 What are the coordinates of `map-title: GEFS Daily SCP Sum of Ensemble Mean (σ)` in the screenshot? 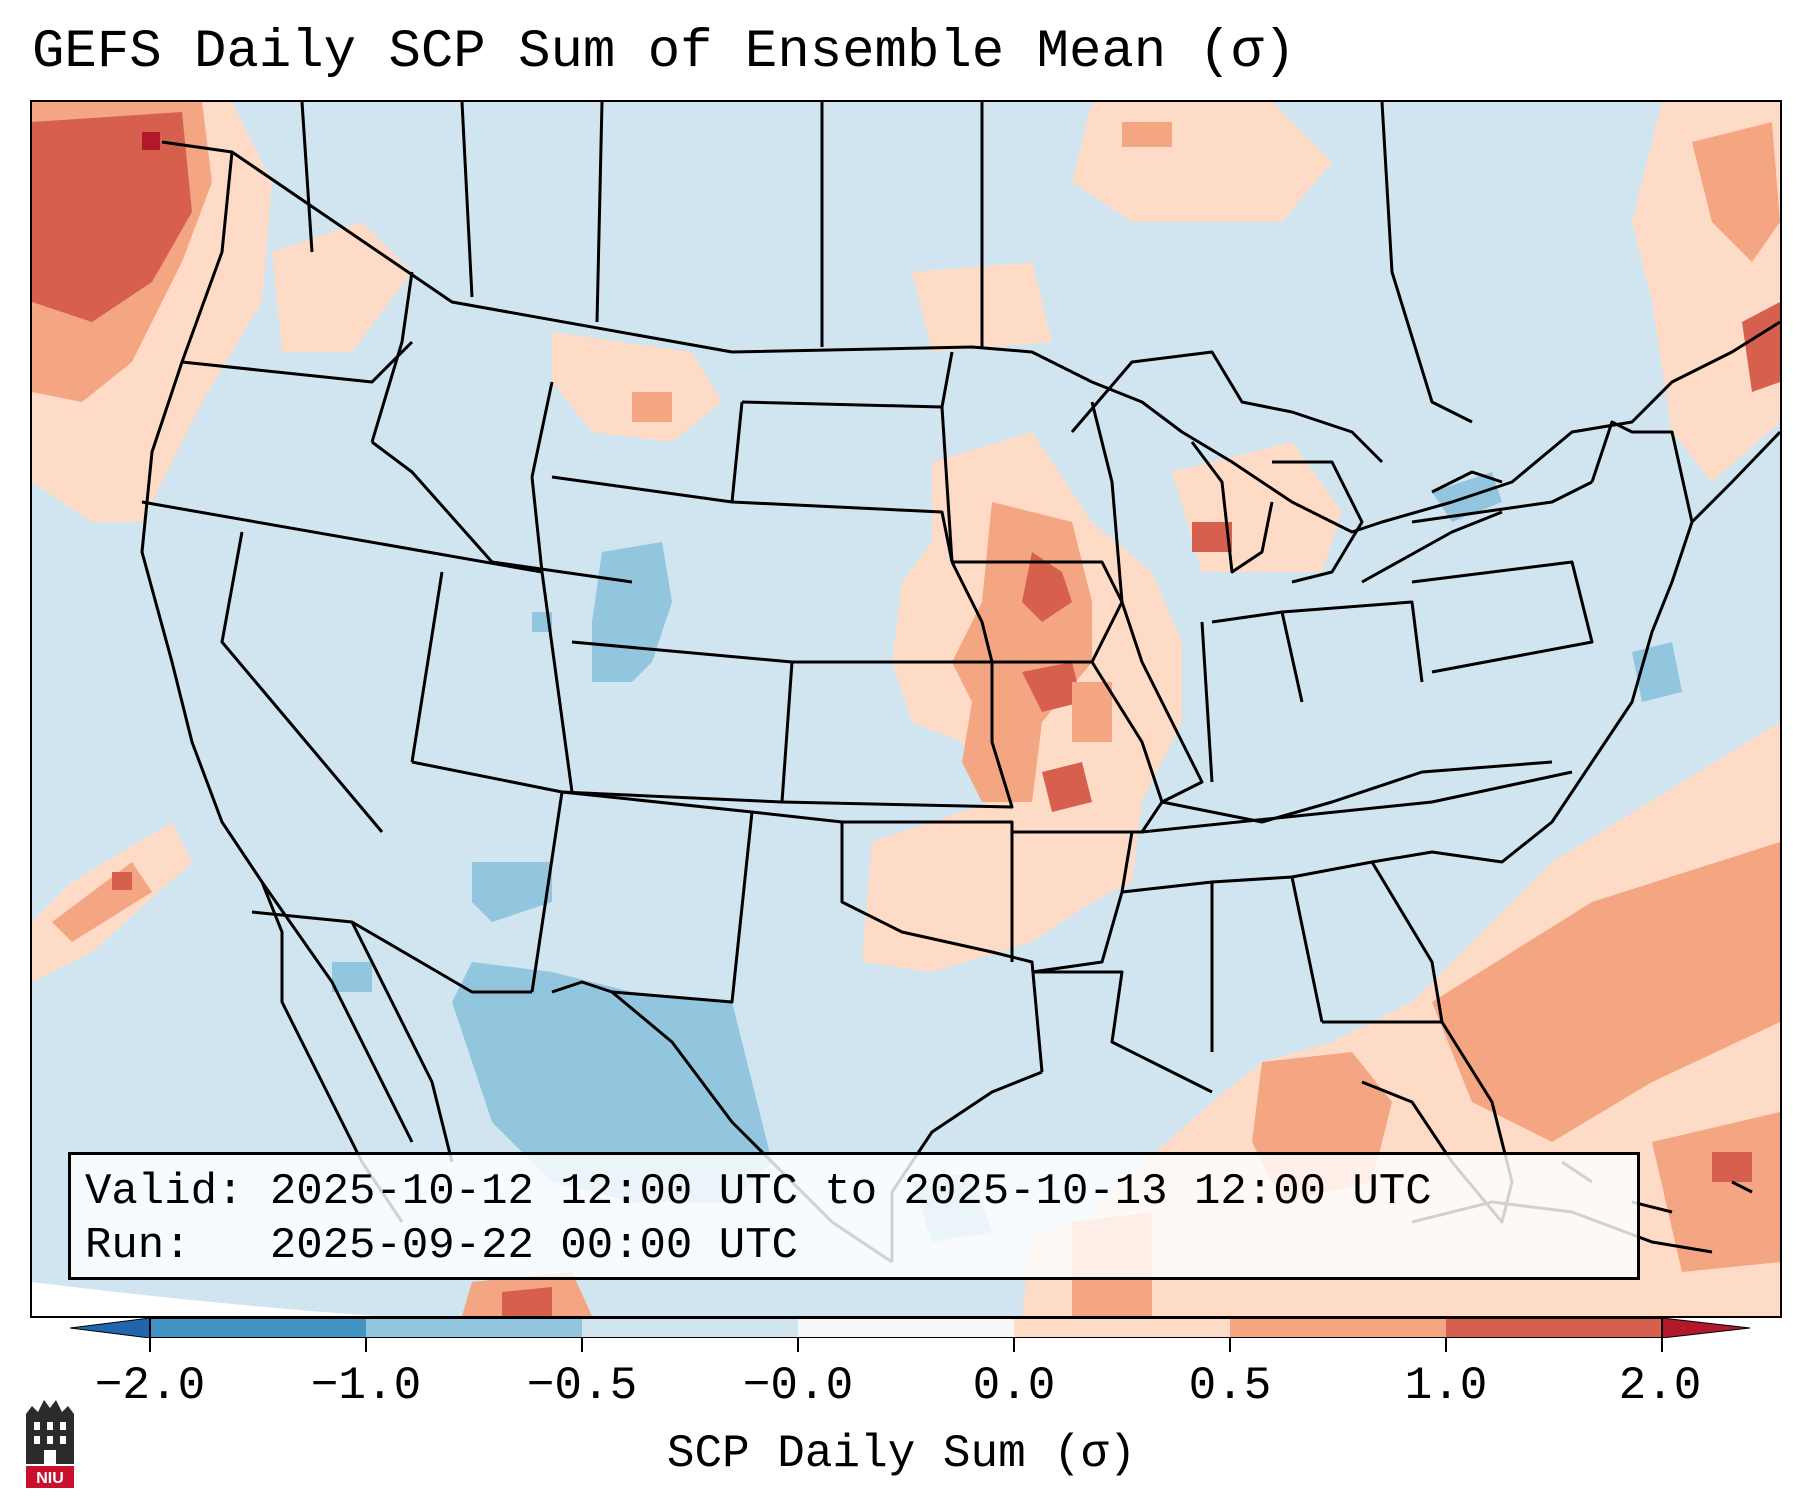 It's located at (664, 52).